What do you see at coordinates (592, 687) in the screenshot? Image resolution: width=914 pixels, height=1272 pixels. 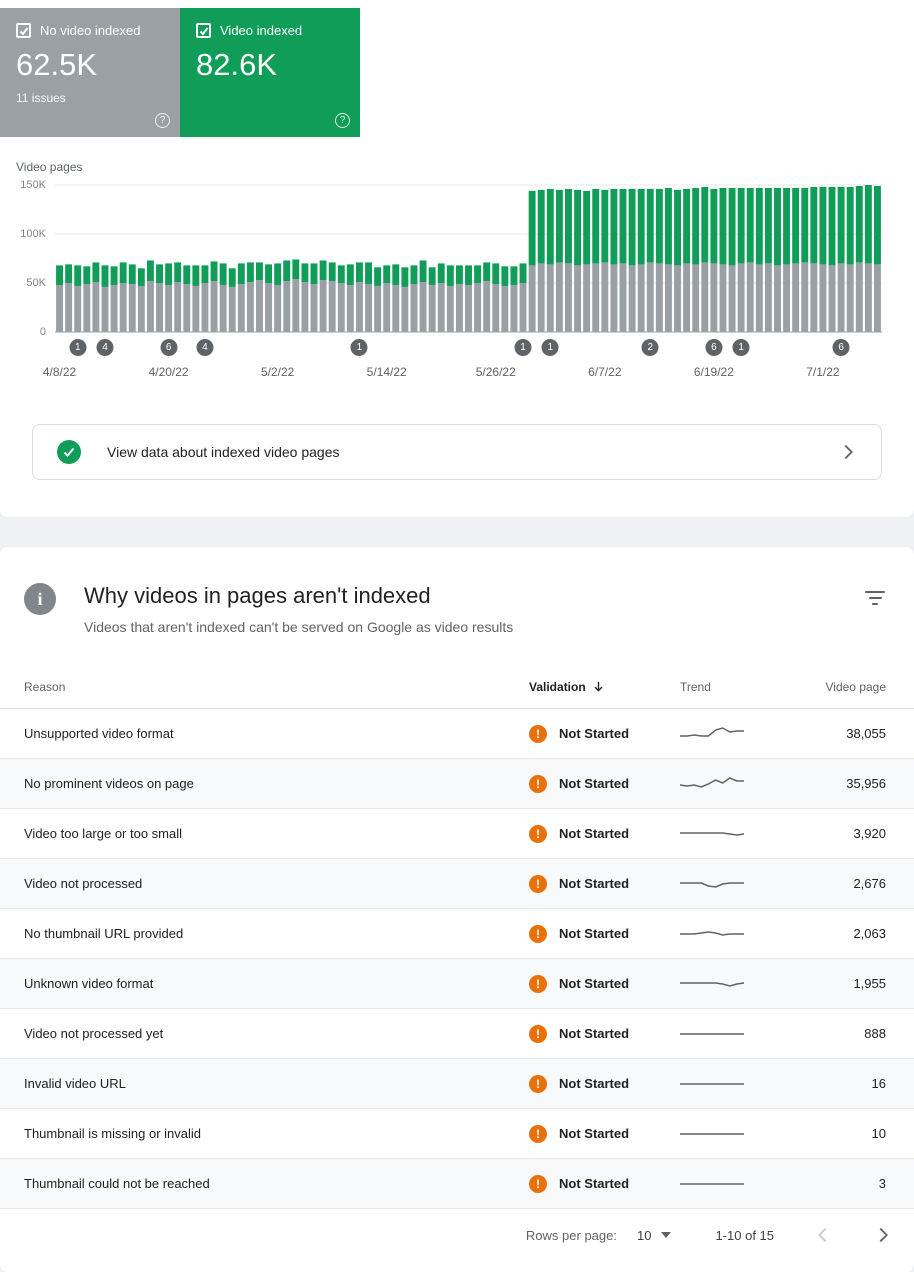 I see `column-header-validation: Validation` at bounding box center [592, 687].